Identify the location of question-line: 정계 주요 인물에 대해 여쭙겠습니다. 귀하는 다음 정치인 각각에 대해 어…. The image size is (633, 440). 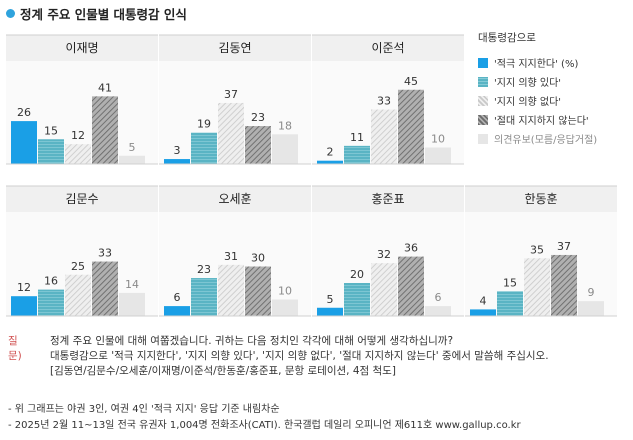
(252, 341).